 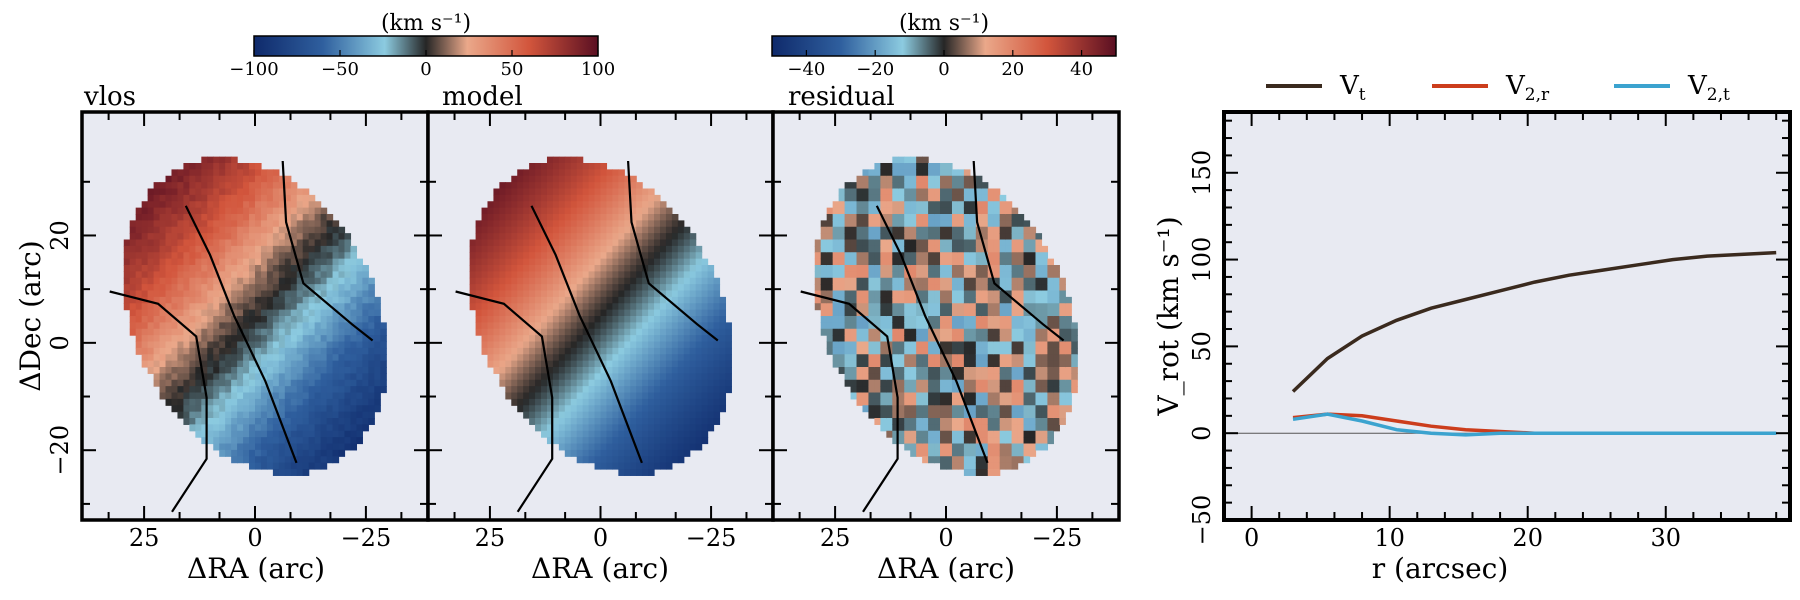 What do you see at coordinates (1665, 538) in the screenshot?
I see `chart-xtick-label: 30` at bounding box center [1665, 538].